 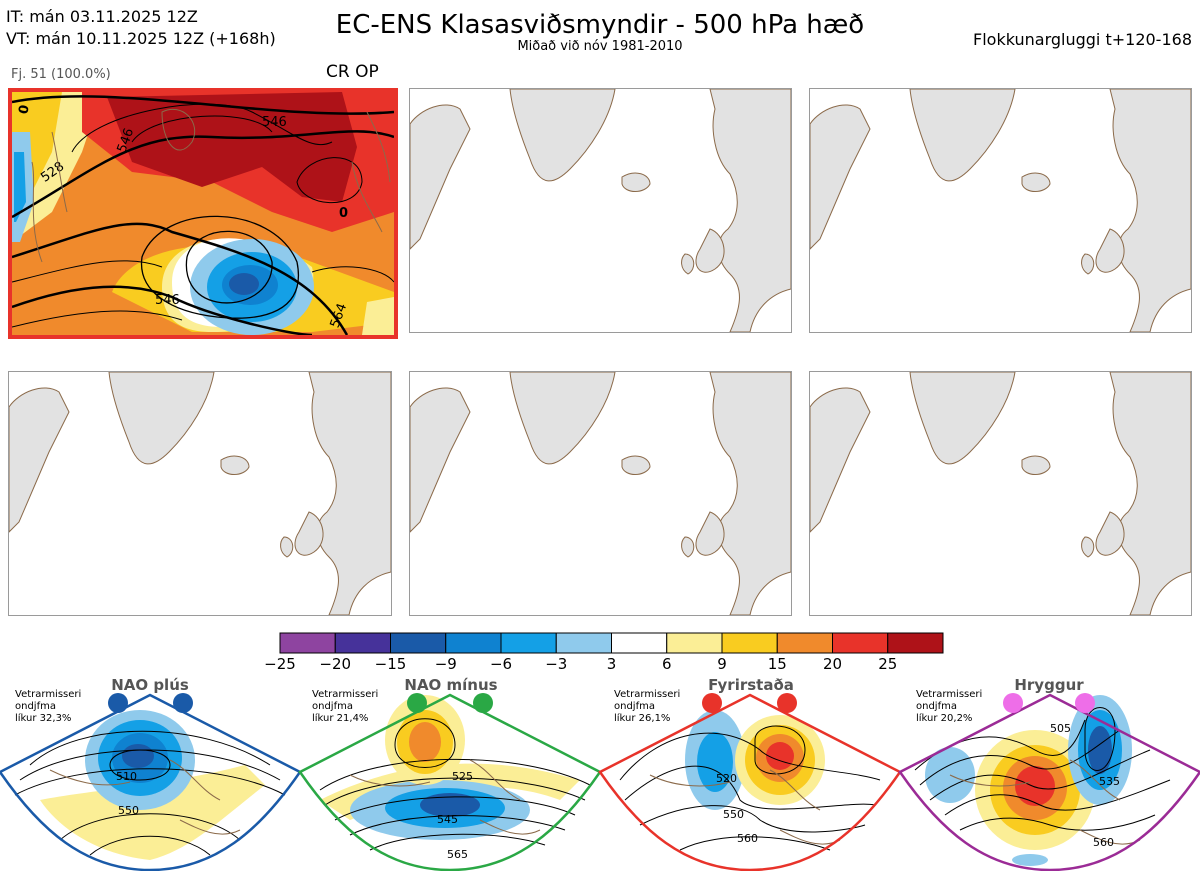 I want to click on cluster-flags: CR OP, so click(x=352, y=72).